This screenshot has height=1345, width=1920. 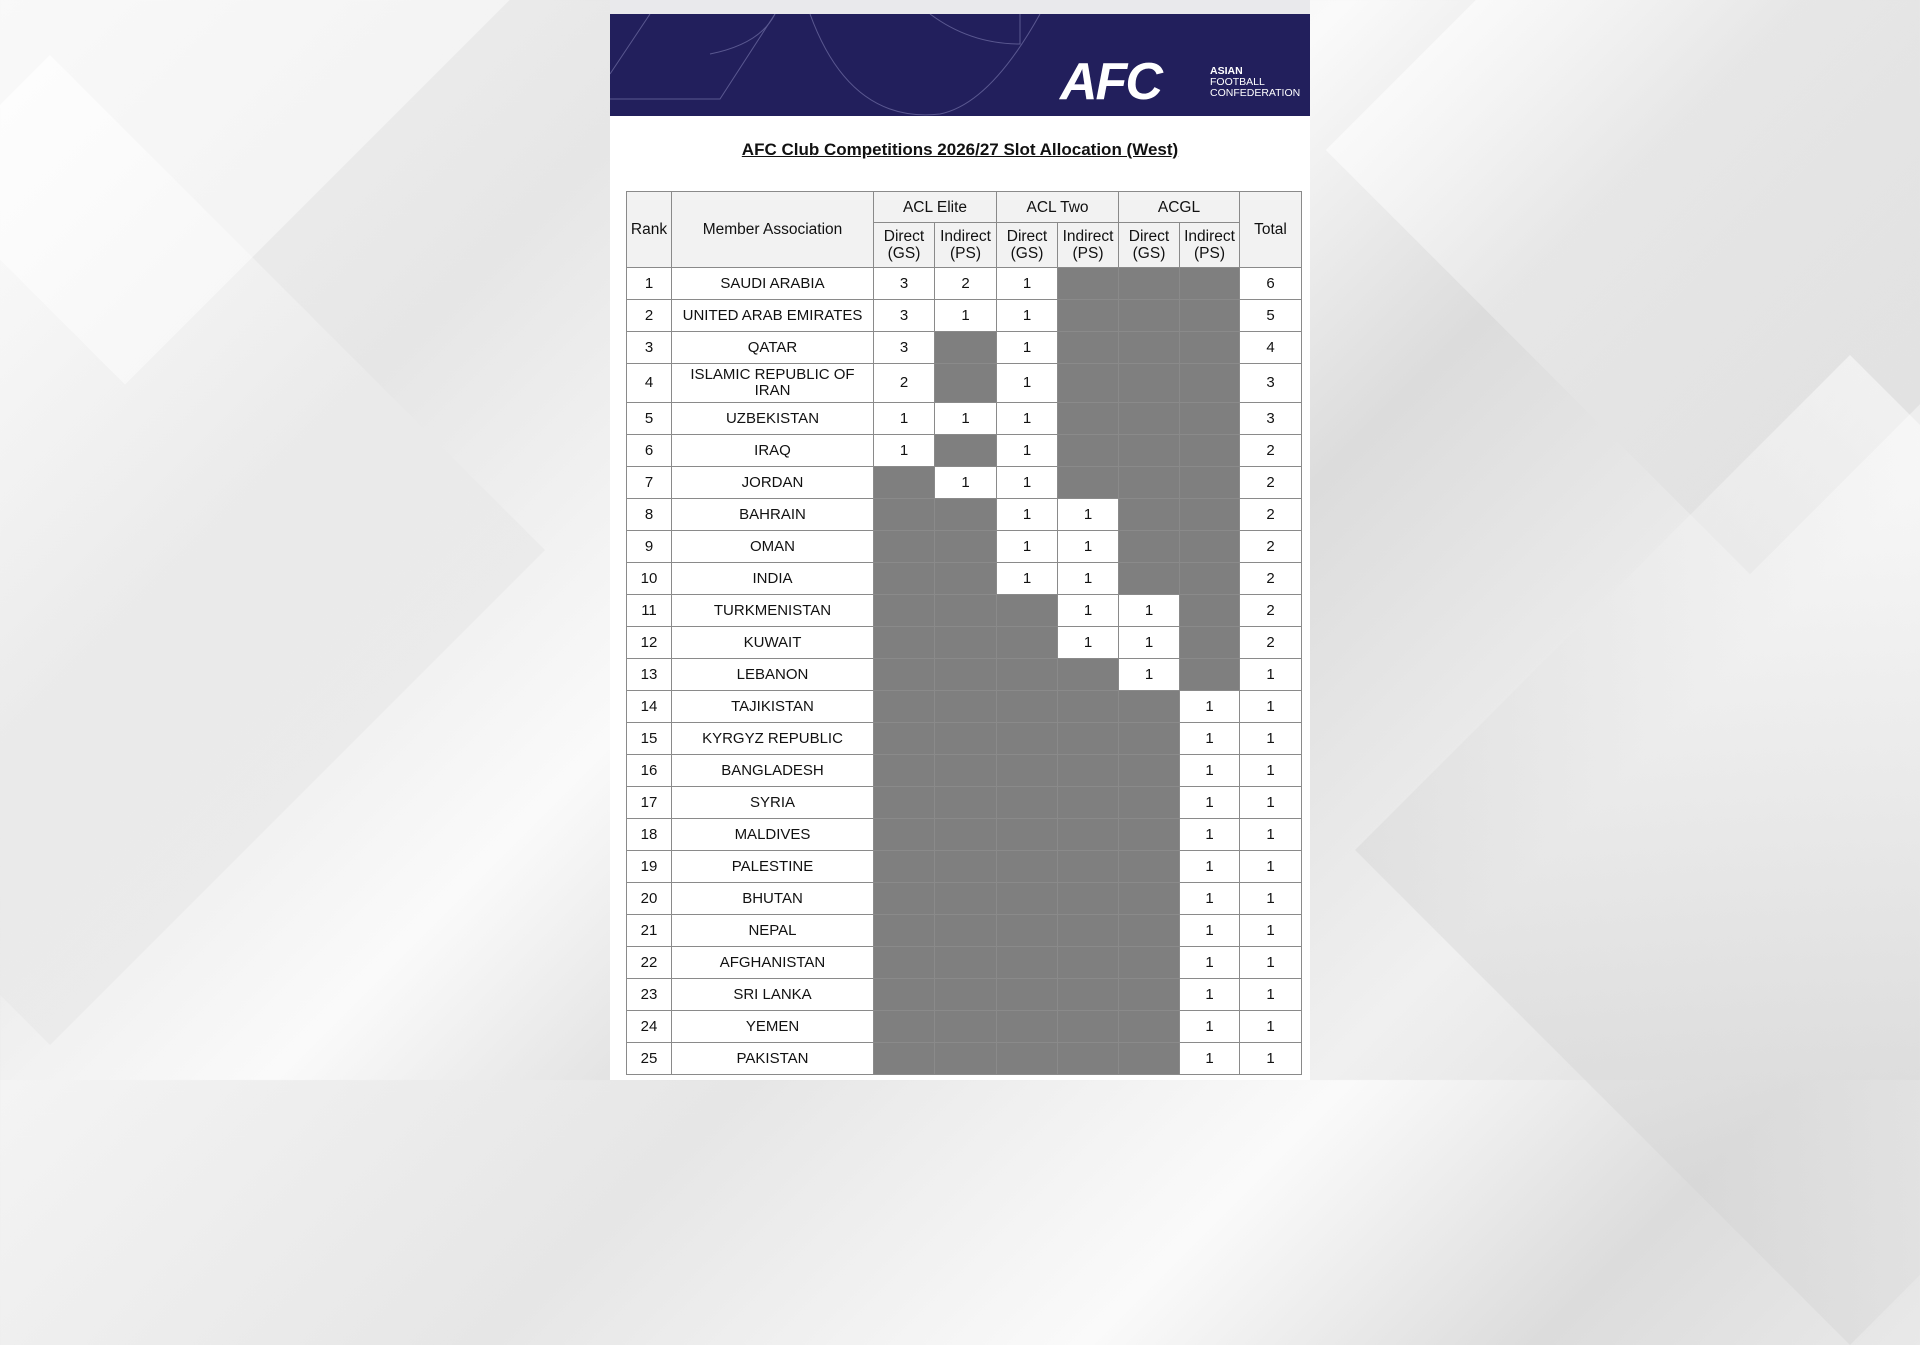 What do you see at coordinates (772, 347) in the screenshot?
I see `member-association-cell: QATAR` at bounding box center [772, 347].